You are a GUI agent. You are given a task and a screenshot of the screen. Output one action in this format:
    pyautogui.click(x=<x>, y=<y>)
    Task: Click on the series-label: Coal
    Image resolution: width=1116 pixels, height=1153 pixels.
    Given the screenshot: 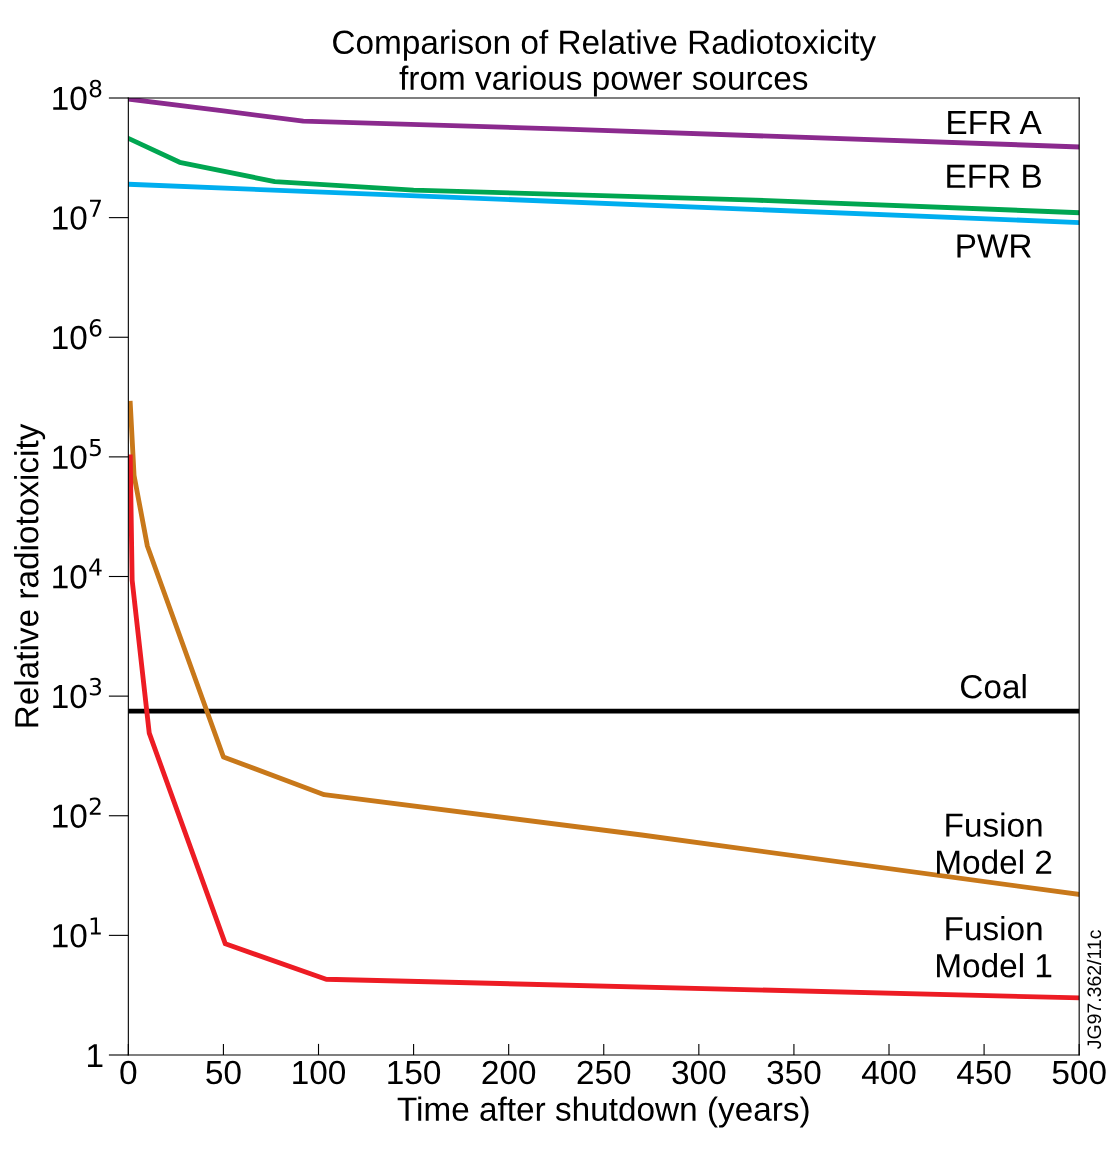 What is the action you would take?
    pyautogui.click(x=993, y=686)
    